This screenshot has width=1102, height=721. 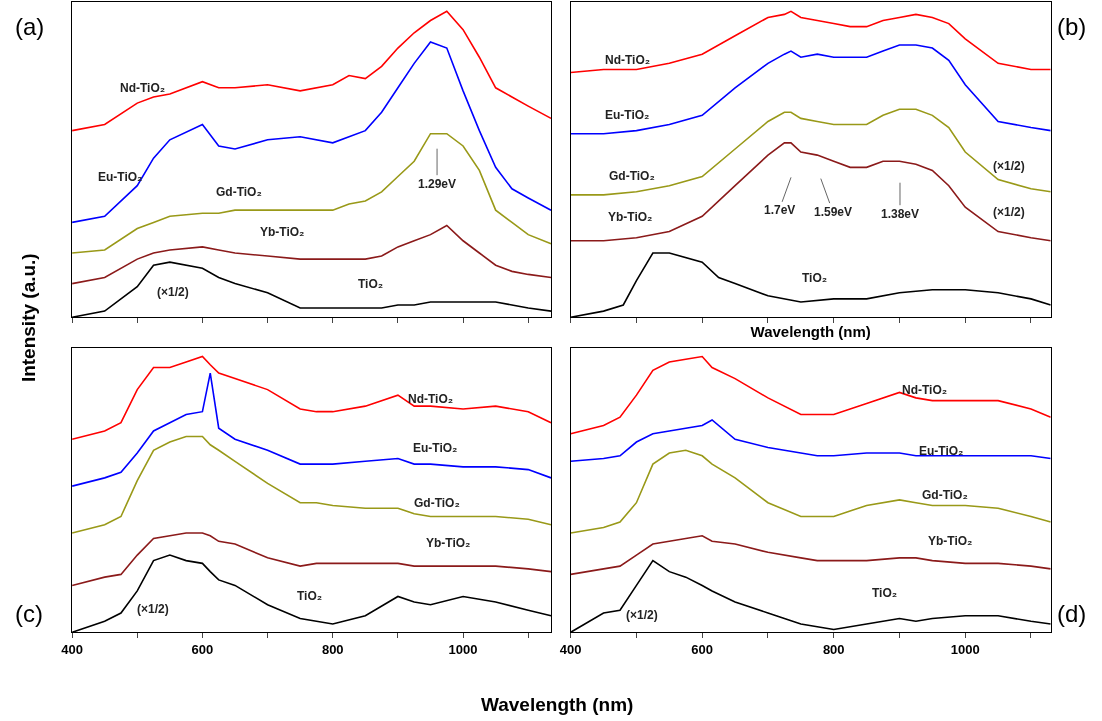 I want to click on annotation: 1.59eV, so click(x=833, y=212).